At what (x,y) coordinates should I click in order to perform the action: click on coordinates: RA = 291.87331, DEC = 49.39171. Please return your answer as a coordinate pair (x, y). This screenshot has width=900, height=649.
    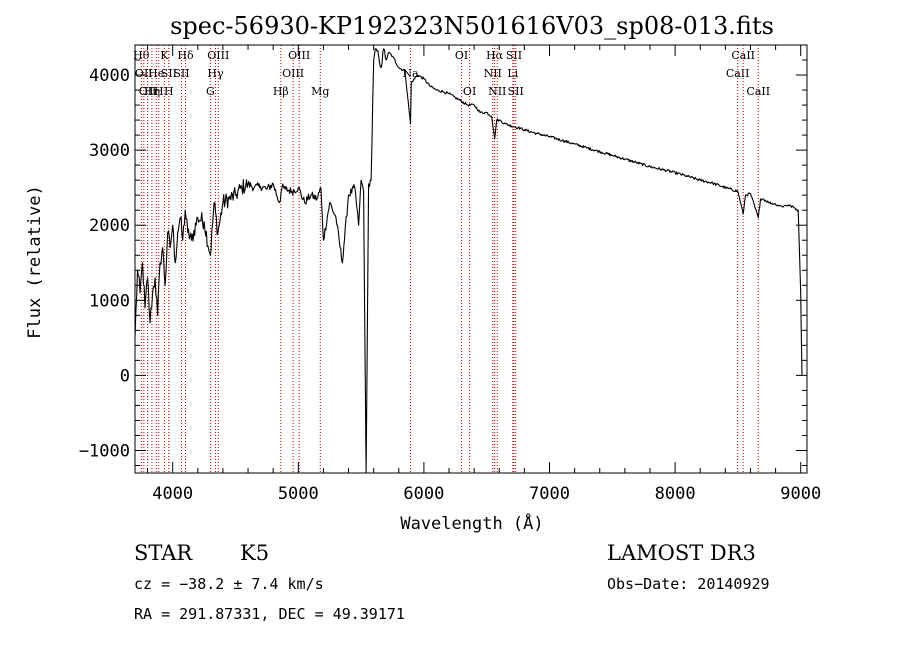
    Looking at the image, I should click on (269, 614).